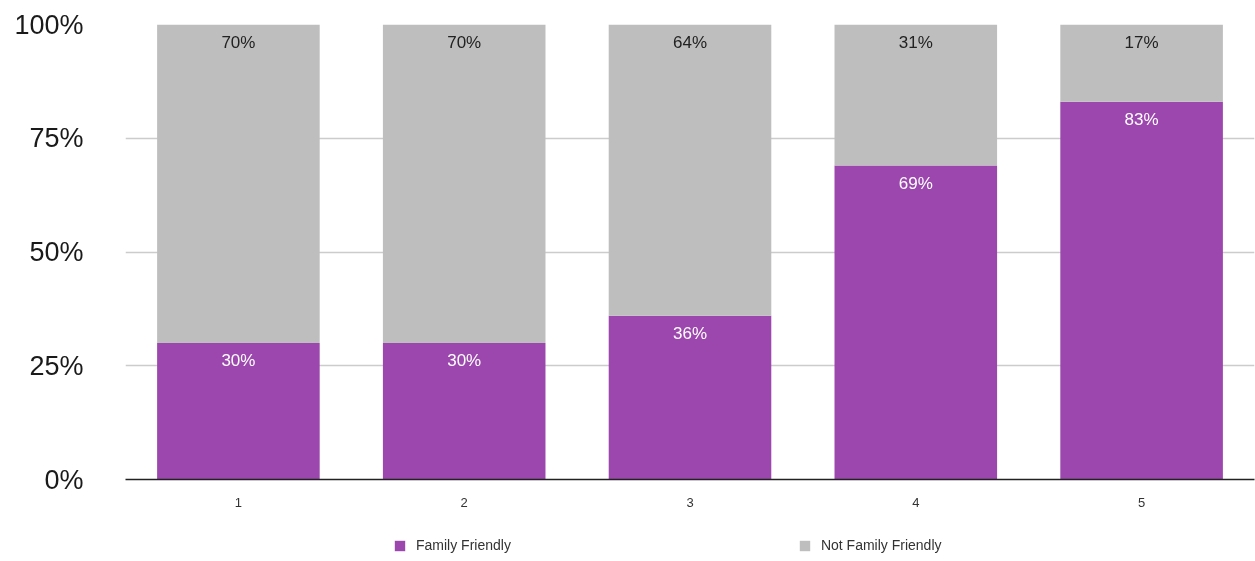  I want to click on x-tick-label: 2, so click(464, 502).